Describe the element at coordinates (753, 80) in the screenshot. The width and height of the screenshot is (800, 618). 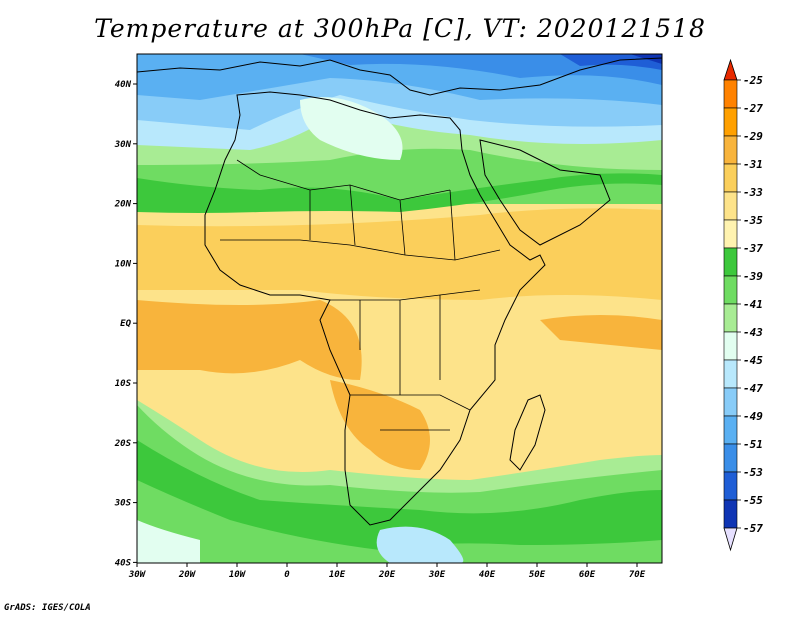
I see `colorbar-label: -25` at that location.